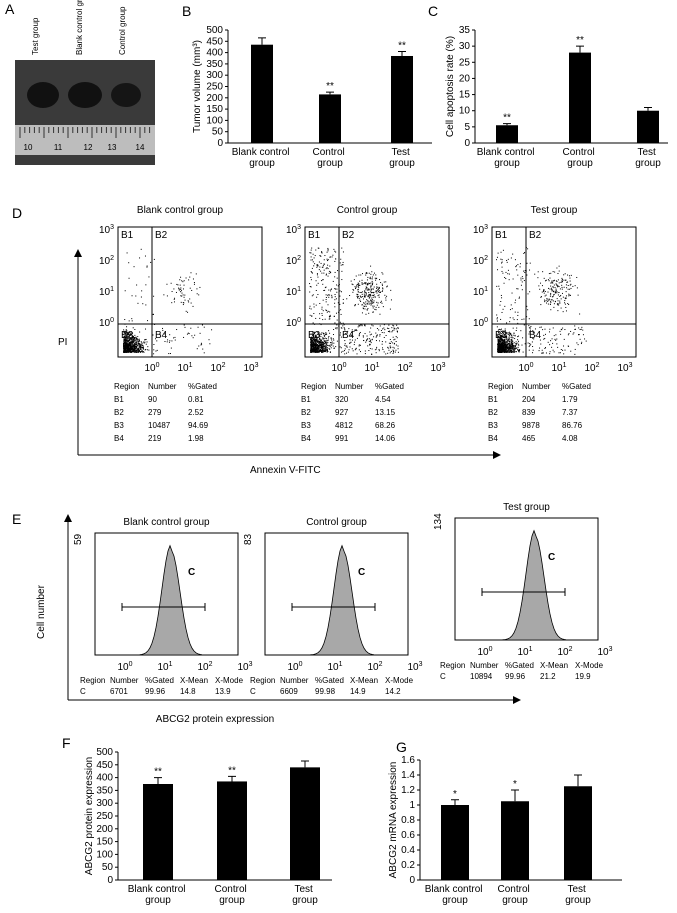  Describe the element at coordinates (452, 665) in the screenshot. I see `table-header: Region` at that location.